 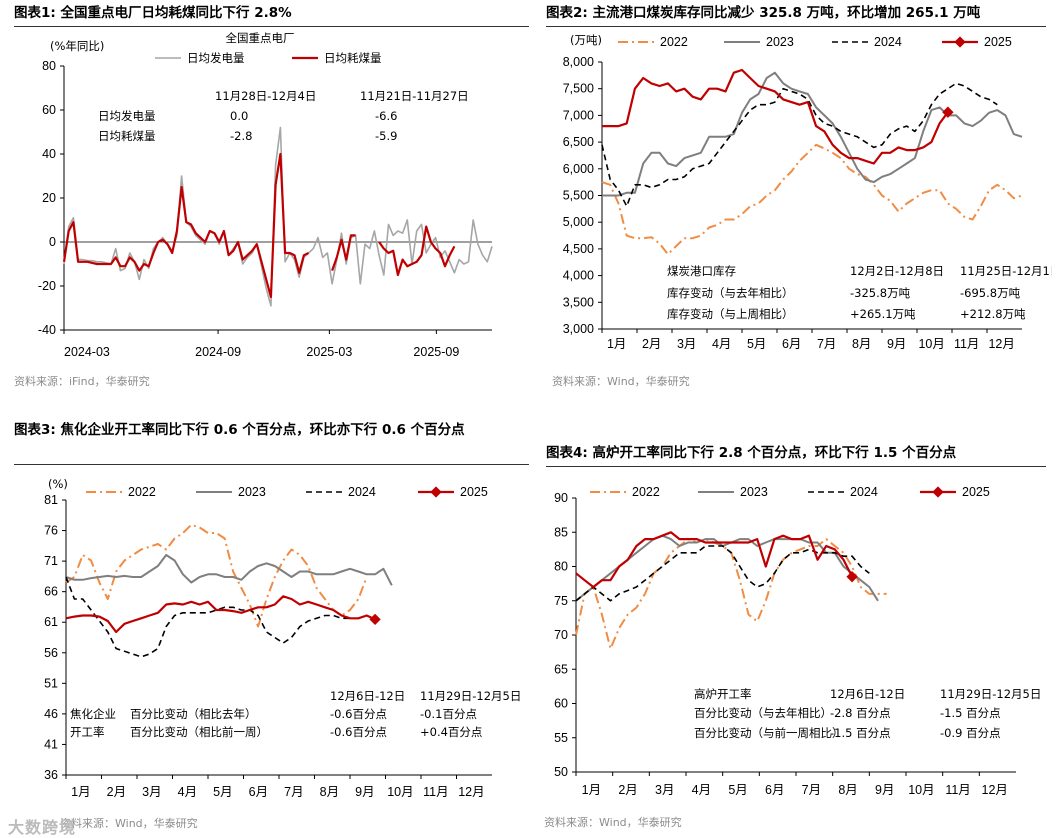 I want to click on y-tick-label: -40, so click(x=47, y=330).